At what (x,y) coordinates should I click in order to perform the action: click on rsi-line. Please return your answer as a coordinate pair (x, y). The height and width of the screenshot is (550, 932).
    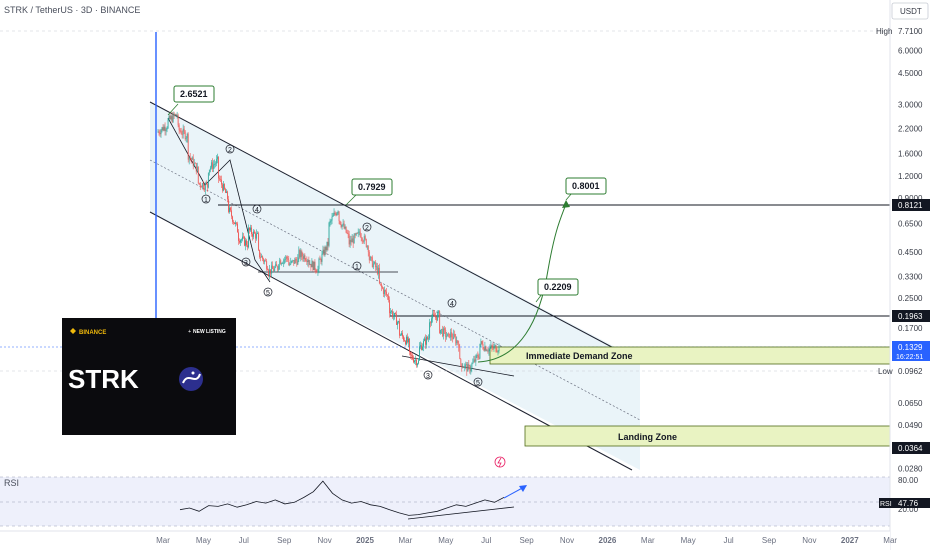
    Looking at the image, I should click on (342, 498).